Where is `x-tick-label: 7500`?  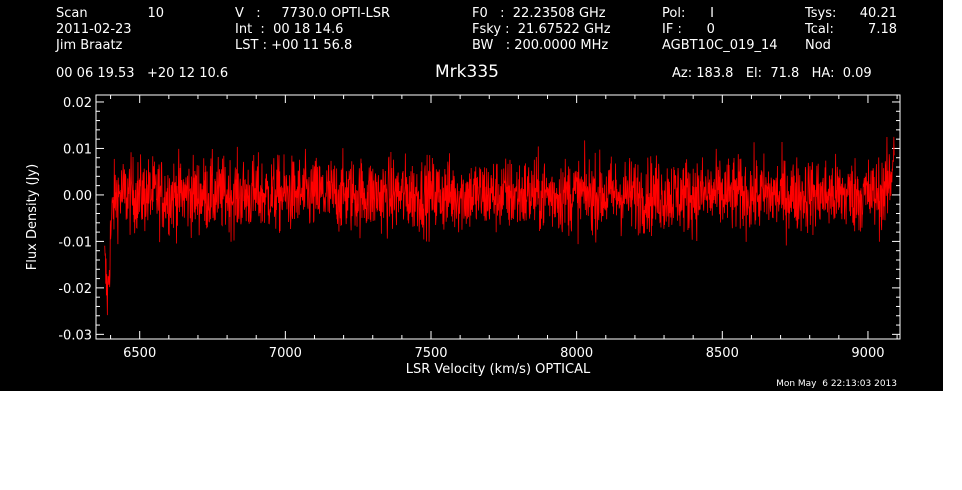
x-tick-label: 7500 is located at coordinates (430, 353).